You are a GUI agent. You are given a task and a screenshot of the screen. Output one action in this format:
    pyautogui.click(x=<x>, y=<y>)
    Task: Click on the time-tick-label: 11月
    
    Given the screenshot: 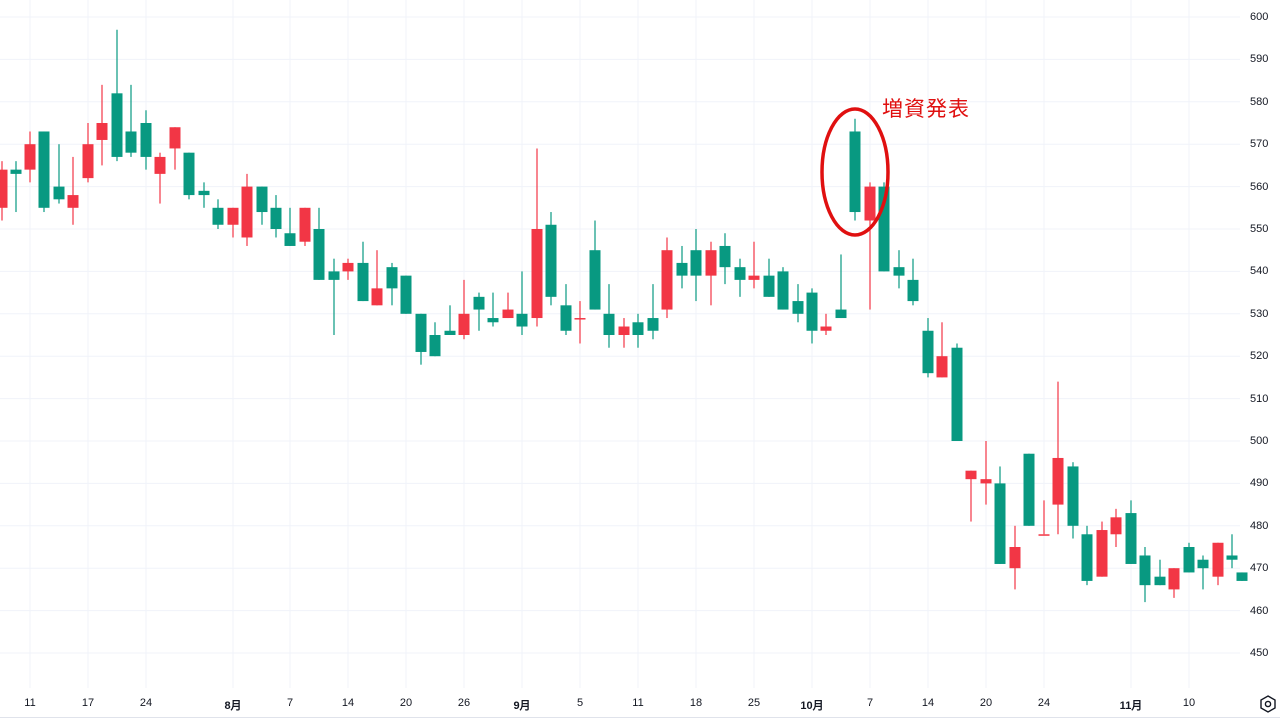 What is the action you would take?
    pyautogui.click(x=1131, y=706)
    